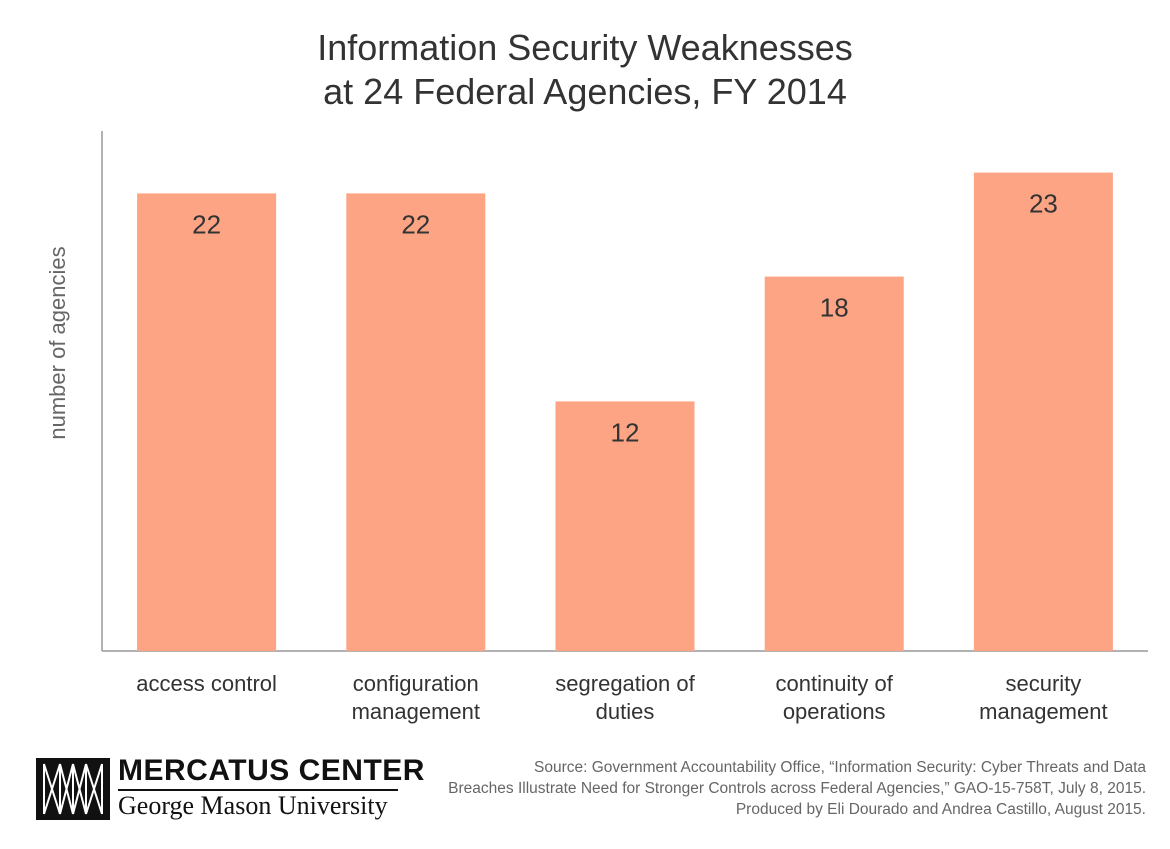 The height and width of the screenshot is (849, 1170). I want to click on mercatus-logo-mark, so click(73, 789).